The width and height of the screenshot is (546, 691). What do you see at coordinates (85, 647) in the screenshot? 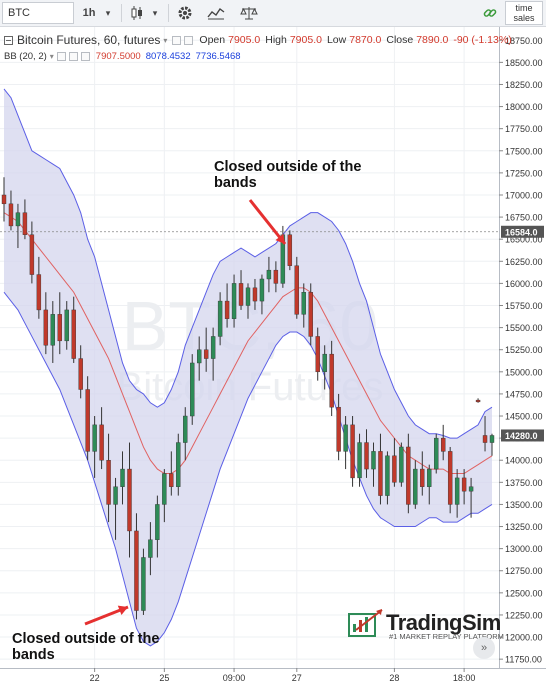
I see `annotation-bottom: Closed outside of the bands` at bounding box center [85, 647].